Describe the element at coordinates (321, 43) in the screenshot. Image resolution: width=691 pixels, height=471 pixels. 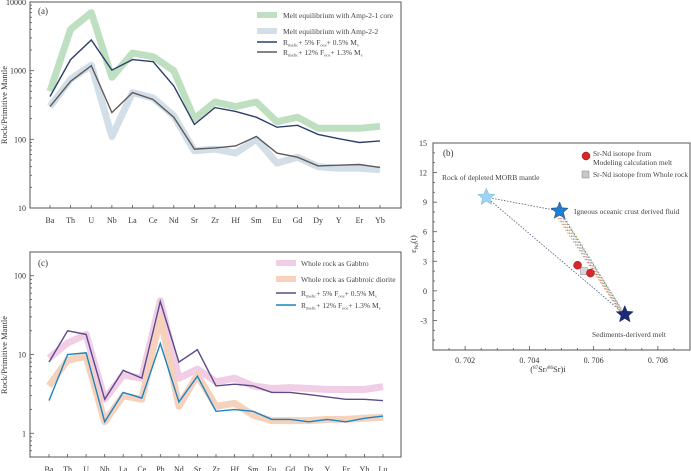
I see `legend-a-label-model1: Rmafic+ 5% Foce+ 0.5% Ms` at that location.